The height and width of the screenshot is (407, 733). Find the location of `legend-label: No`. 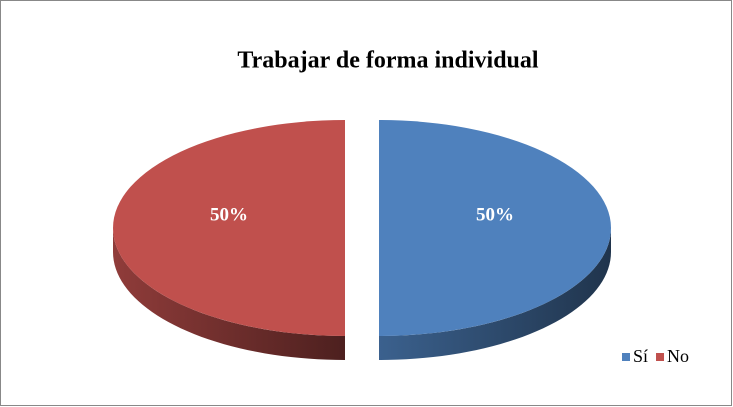

legend-label: No is located at coordinates (678, 356).